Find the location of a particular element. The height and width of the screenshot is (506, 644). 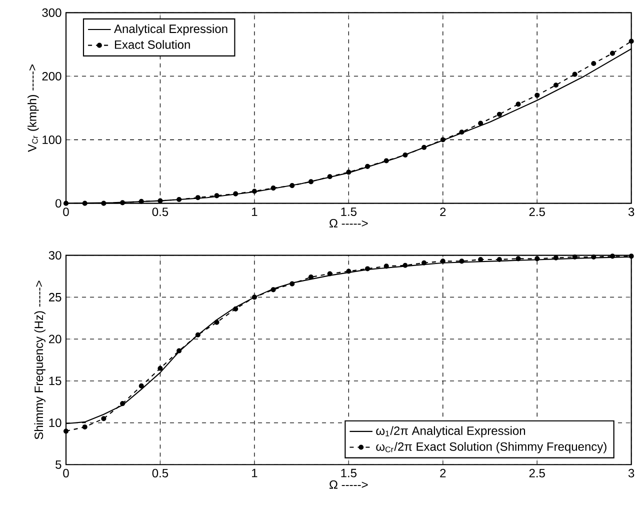

y-tick-label: 10 is located at coordinates (55, 423).